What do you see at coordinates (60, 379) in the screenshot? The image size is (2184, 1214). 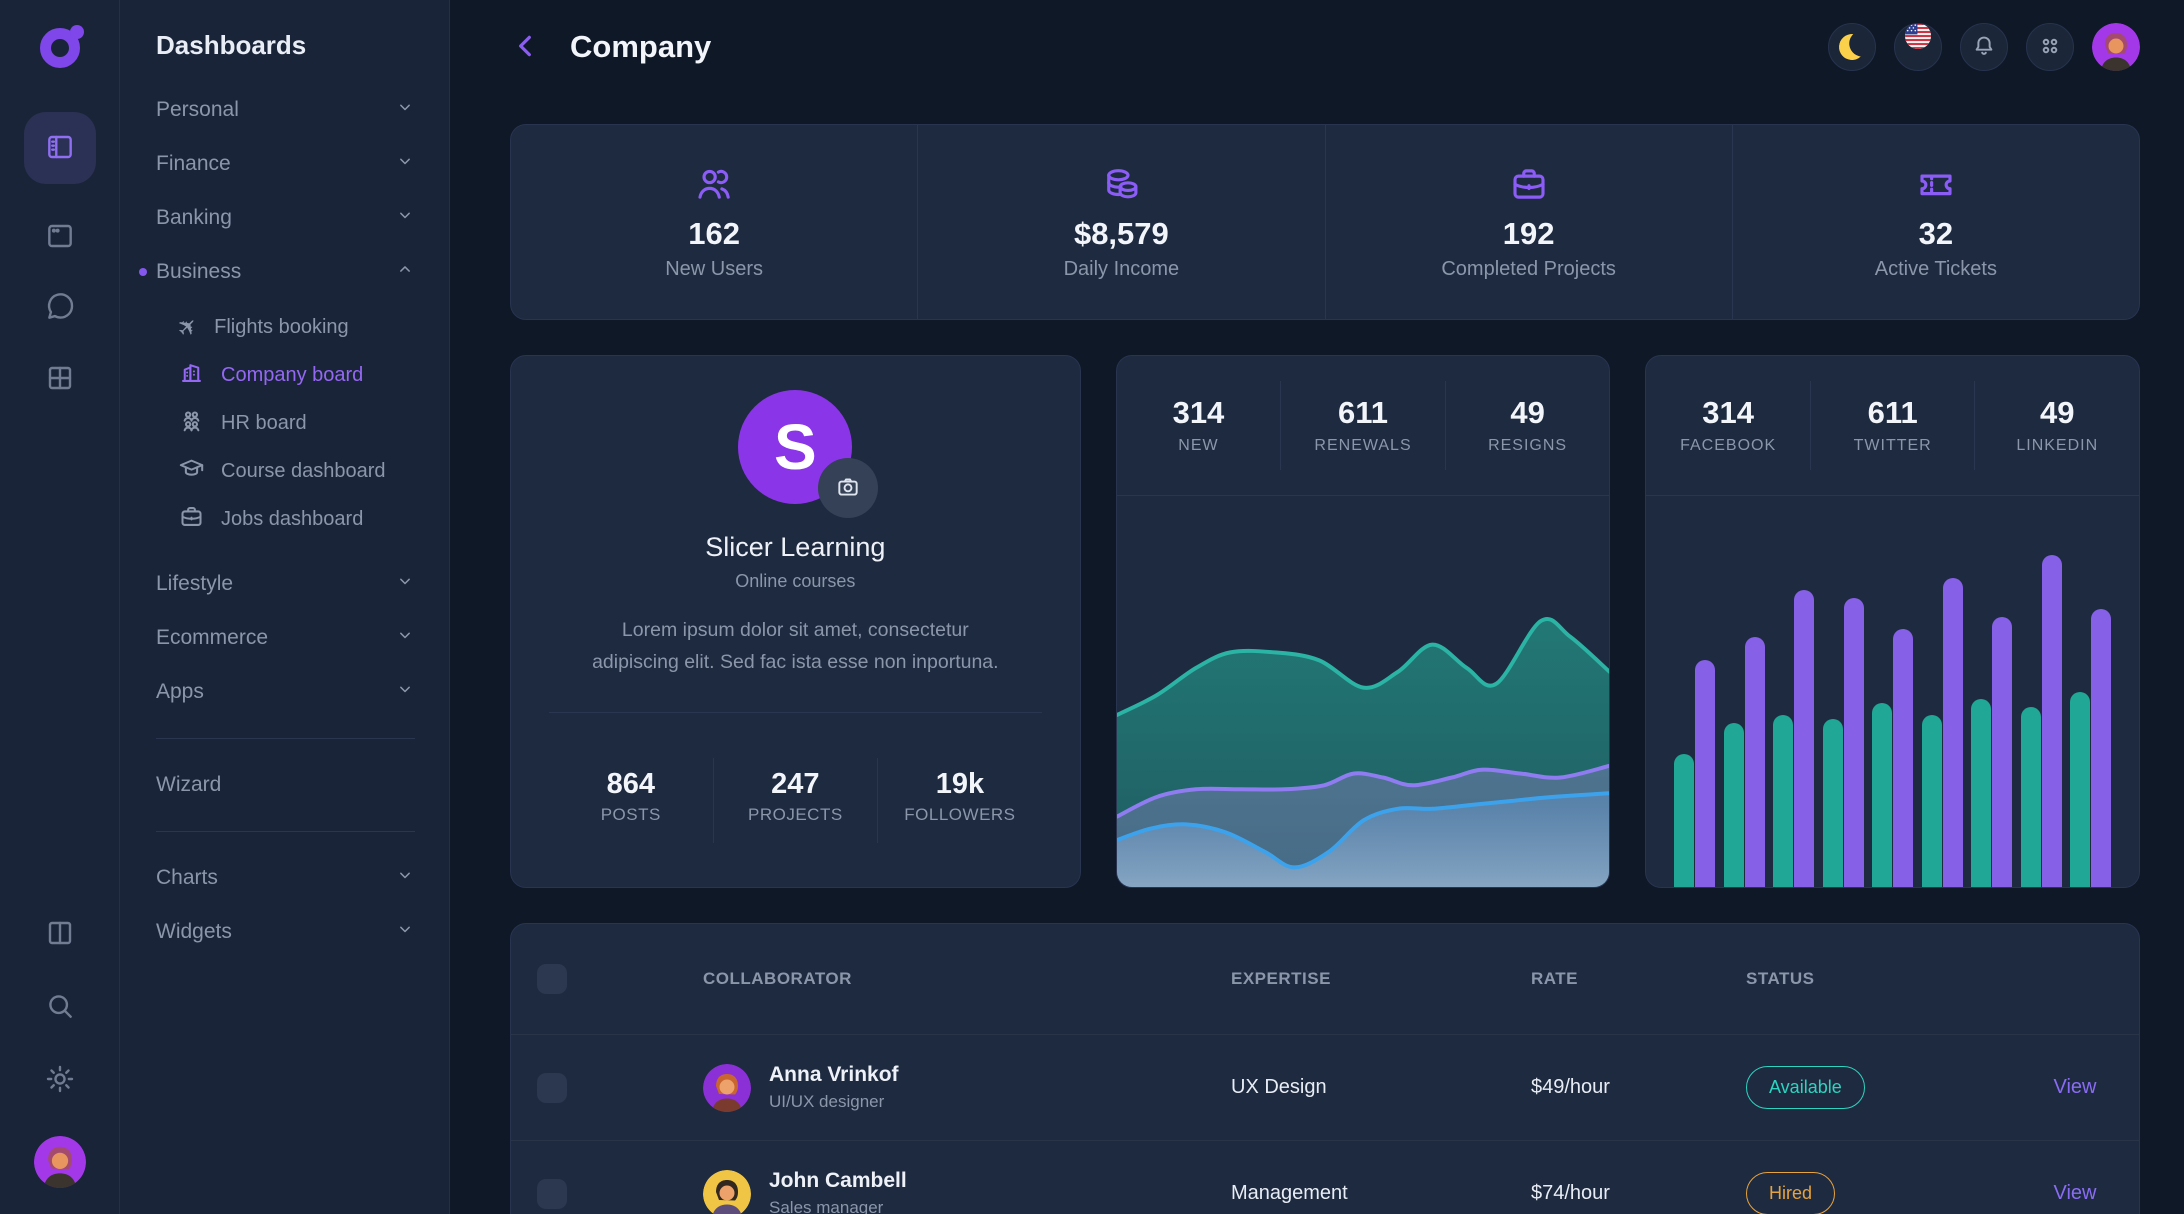 I see `grid-button` at bounding box center [60, 379].